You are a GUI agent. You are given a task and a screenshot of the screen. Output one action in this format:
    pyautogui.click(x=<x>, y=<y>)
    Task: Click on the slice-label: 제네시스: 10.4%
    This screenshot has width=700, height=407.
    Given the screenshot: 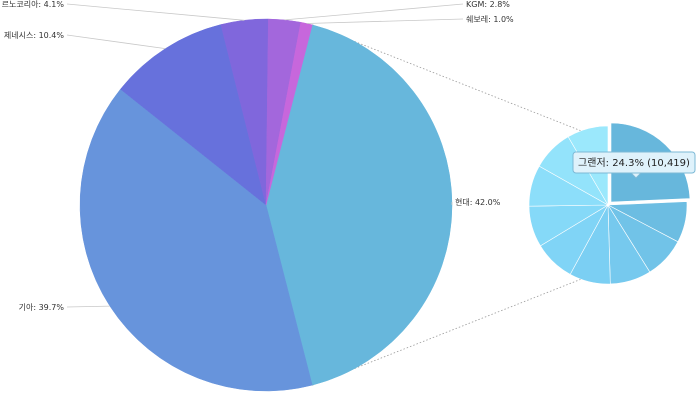 What is the action you would take?
    pyautogui.click(x=34, y=35)
    